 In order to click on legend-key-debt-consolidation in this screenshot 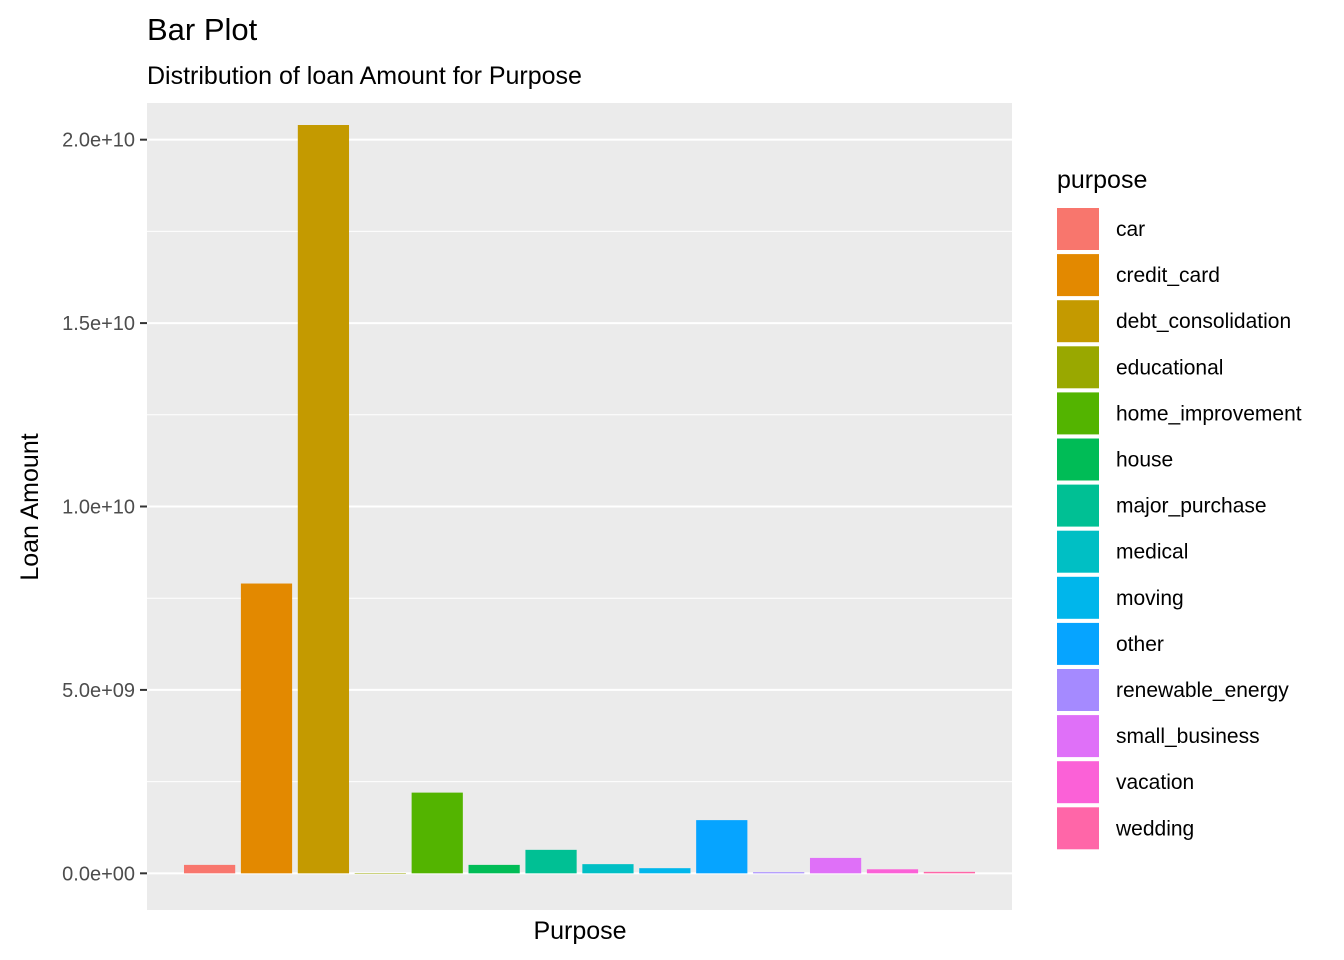, I will do `click(1078, 321)`.